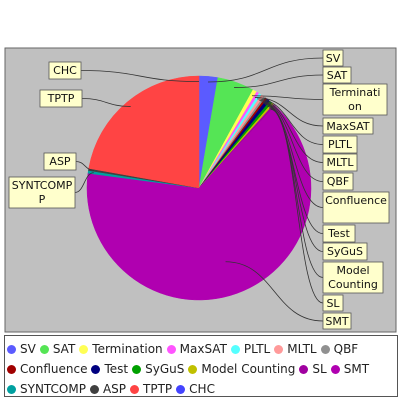 This screenshot has width=400, height=400. Describe the element at coordinates (158, 389) in the screenshot. I see `legend-label: TPTP` at that location.